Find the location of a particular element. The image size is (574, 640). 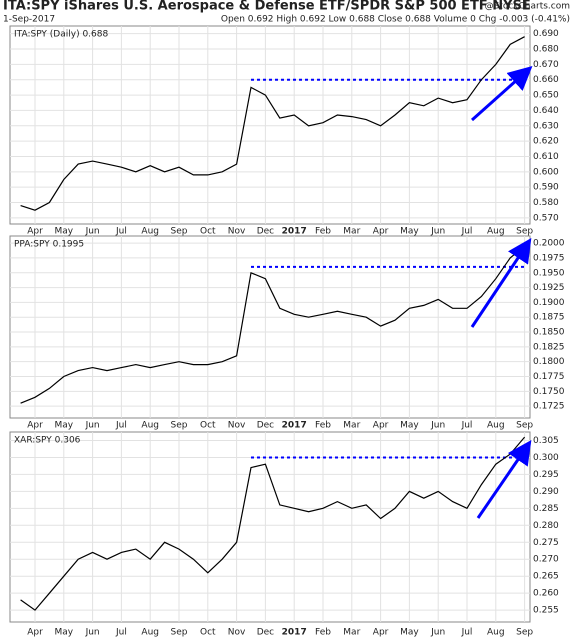

y-tick-label: 0.1925 is located at coordinates (549, 288).